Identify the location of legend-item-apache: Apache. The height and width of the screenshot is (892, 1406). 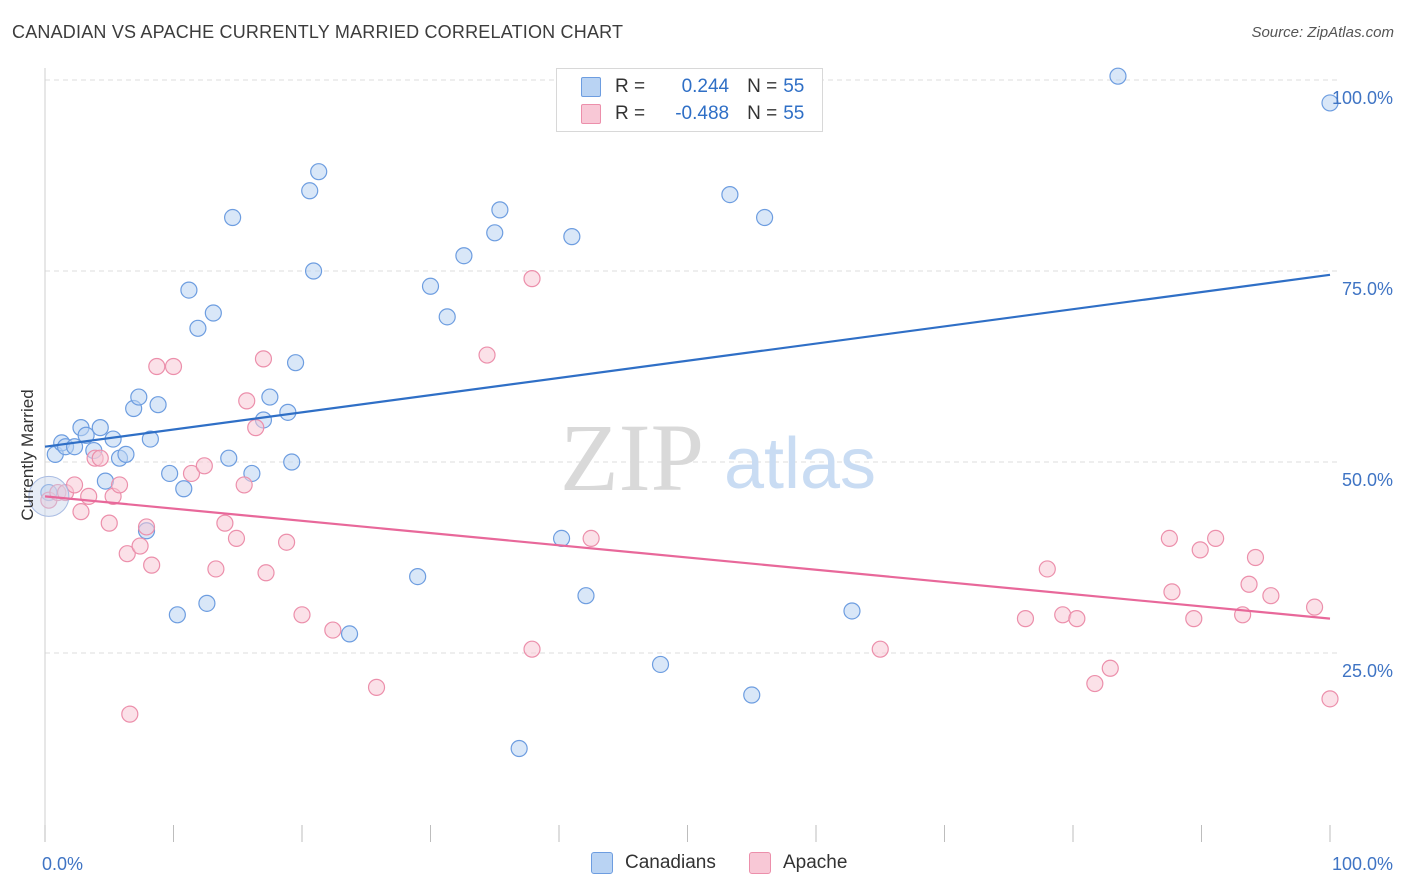
(798, 863).